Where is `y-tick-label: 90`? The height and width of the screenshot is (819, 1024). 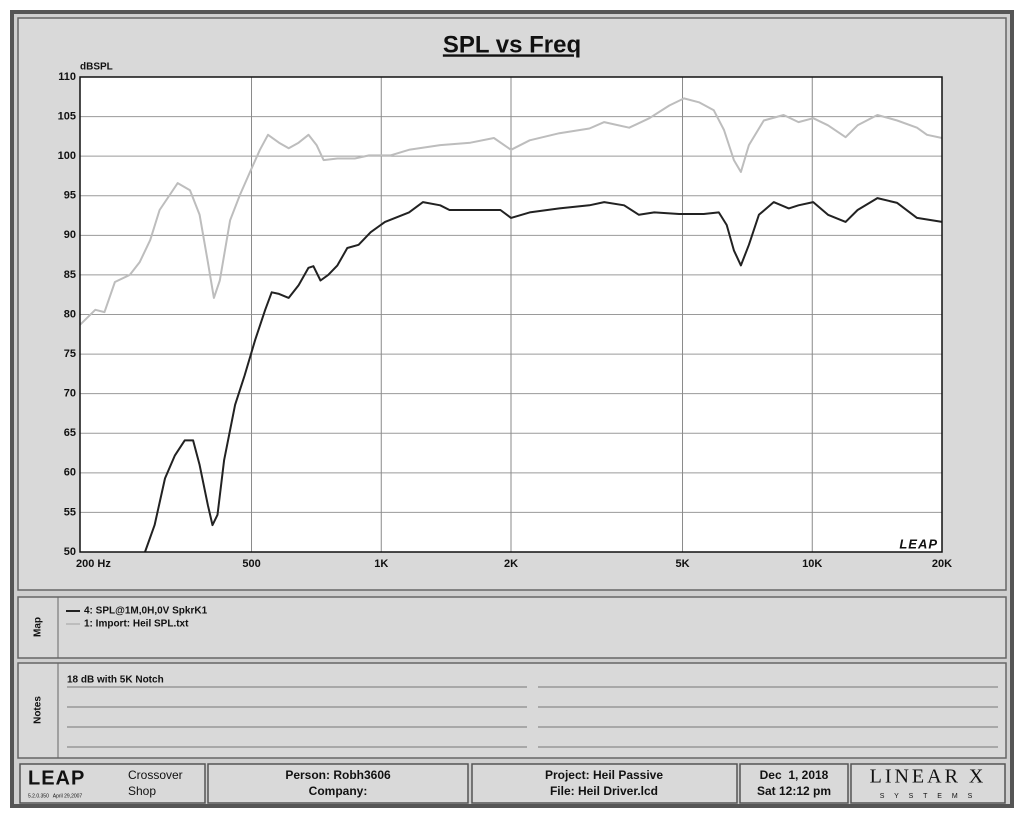
y-tick-label: 90 is located at coordinates (70, 235).